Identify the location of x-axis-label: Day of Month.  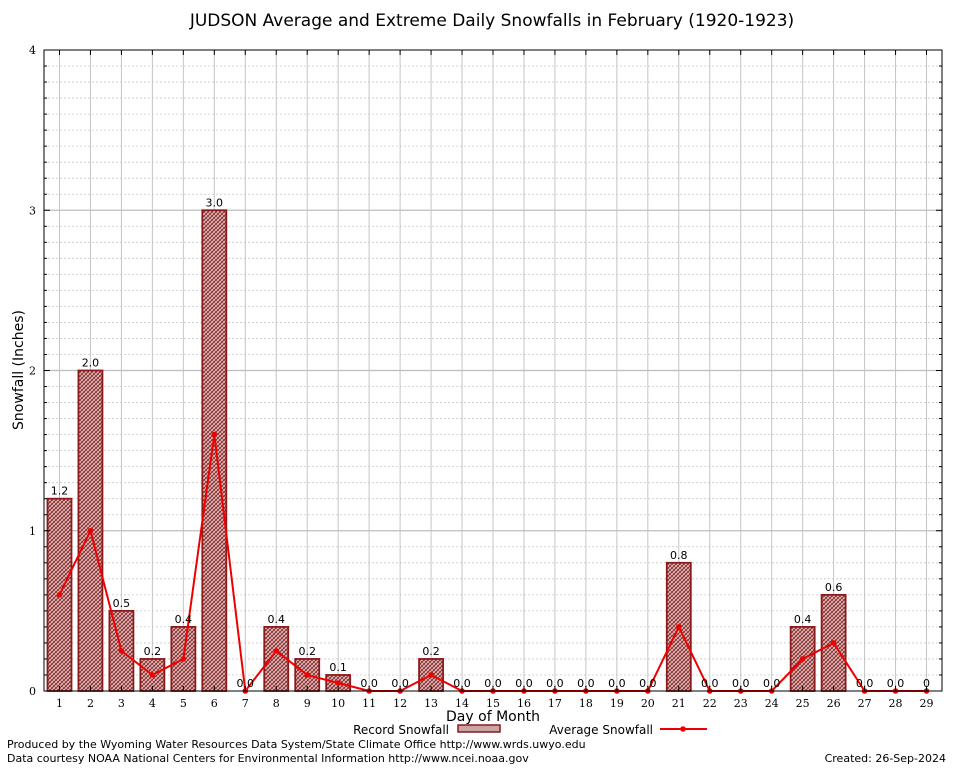
(493, 717).